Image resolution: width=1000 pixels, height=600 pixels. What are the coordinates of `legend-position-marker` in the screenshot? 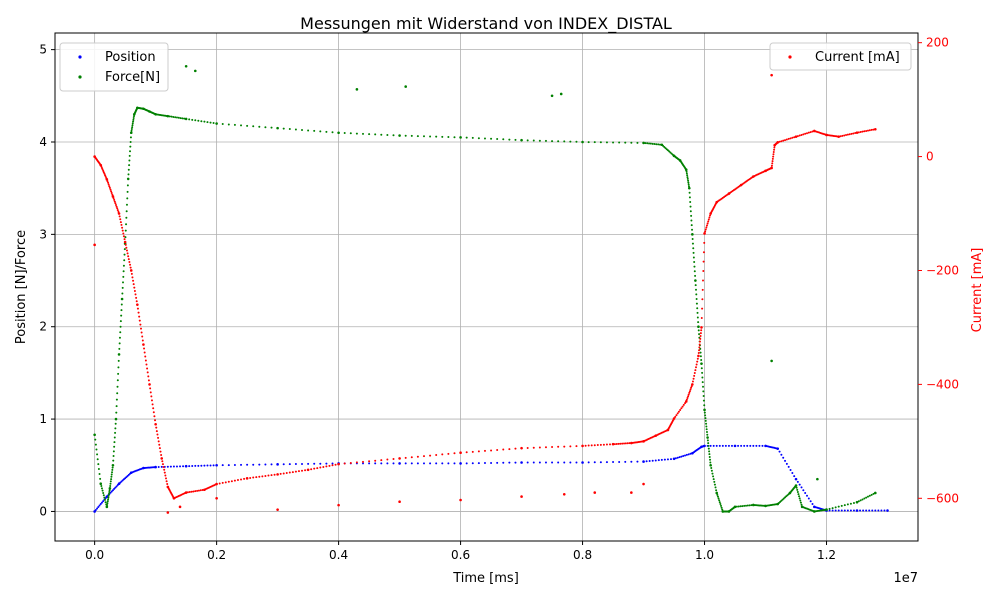 It's located at (80, 57).